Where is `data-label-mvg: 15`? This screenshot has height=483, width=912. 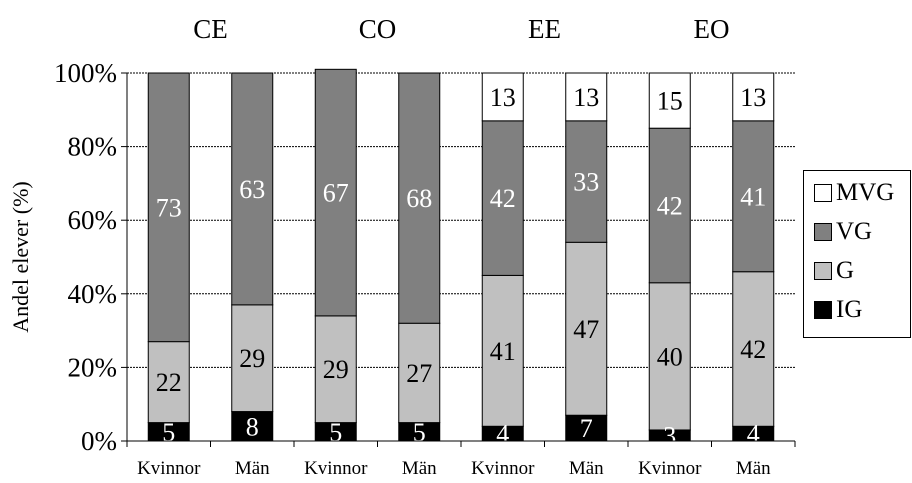 data-label-mvg: 15 is located at coordinates (670, 101).